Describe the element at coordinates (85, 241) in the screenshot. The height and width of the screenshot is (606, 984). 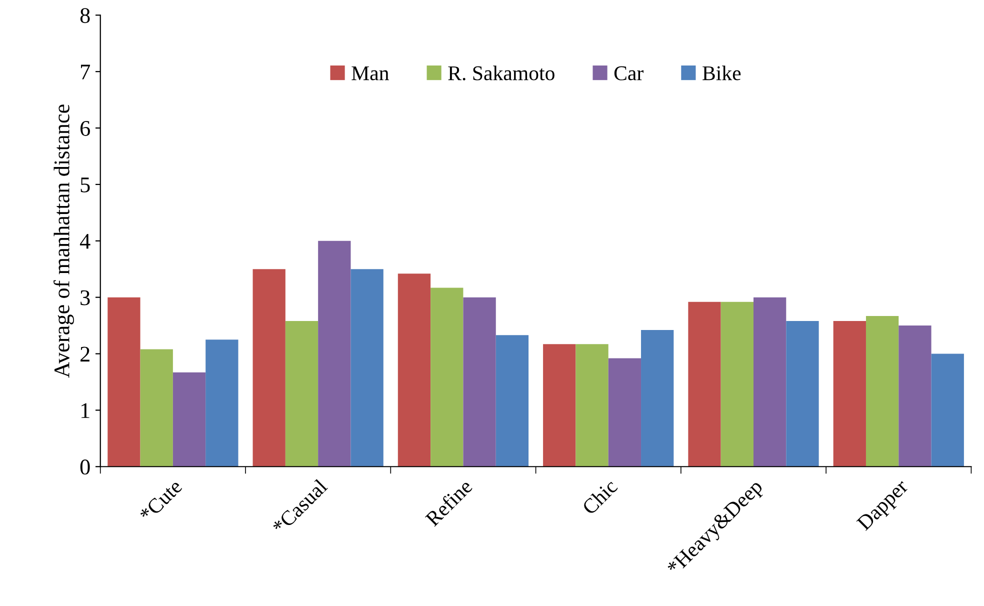
I see `y-tick-label: 4` at that location.